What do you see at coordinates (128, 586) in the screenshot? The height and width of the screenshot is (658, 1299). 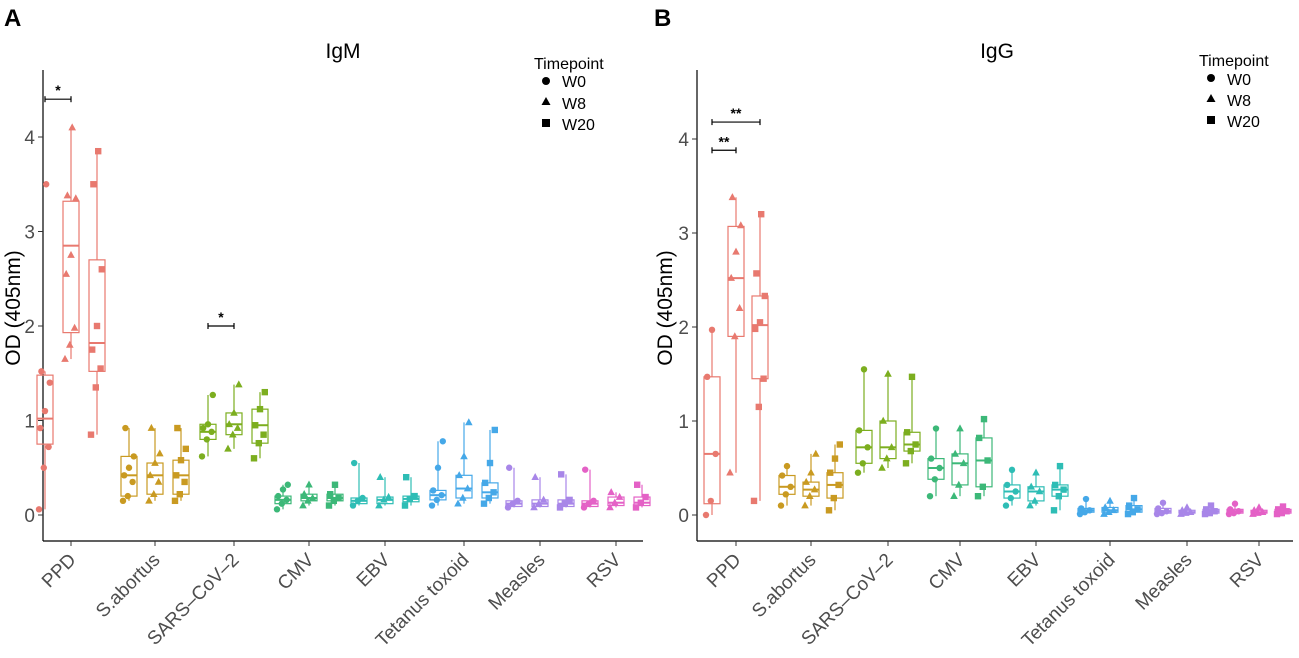 I see `panel-a-x-tick-label-s-abortus: S.abortus` at bounding box center [128, 586].